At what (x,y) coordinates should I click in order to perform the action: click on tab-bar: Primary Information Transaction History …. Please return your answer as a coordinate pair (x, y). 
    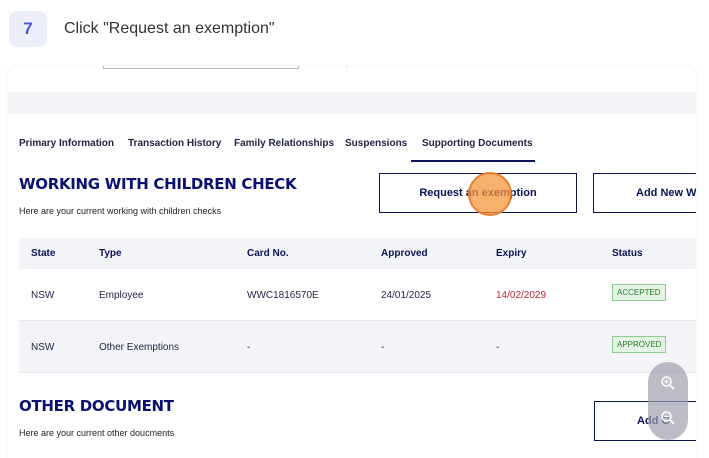
    Looking at the image, I should click on (352, 144).